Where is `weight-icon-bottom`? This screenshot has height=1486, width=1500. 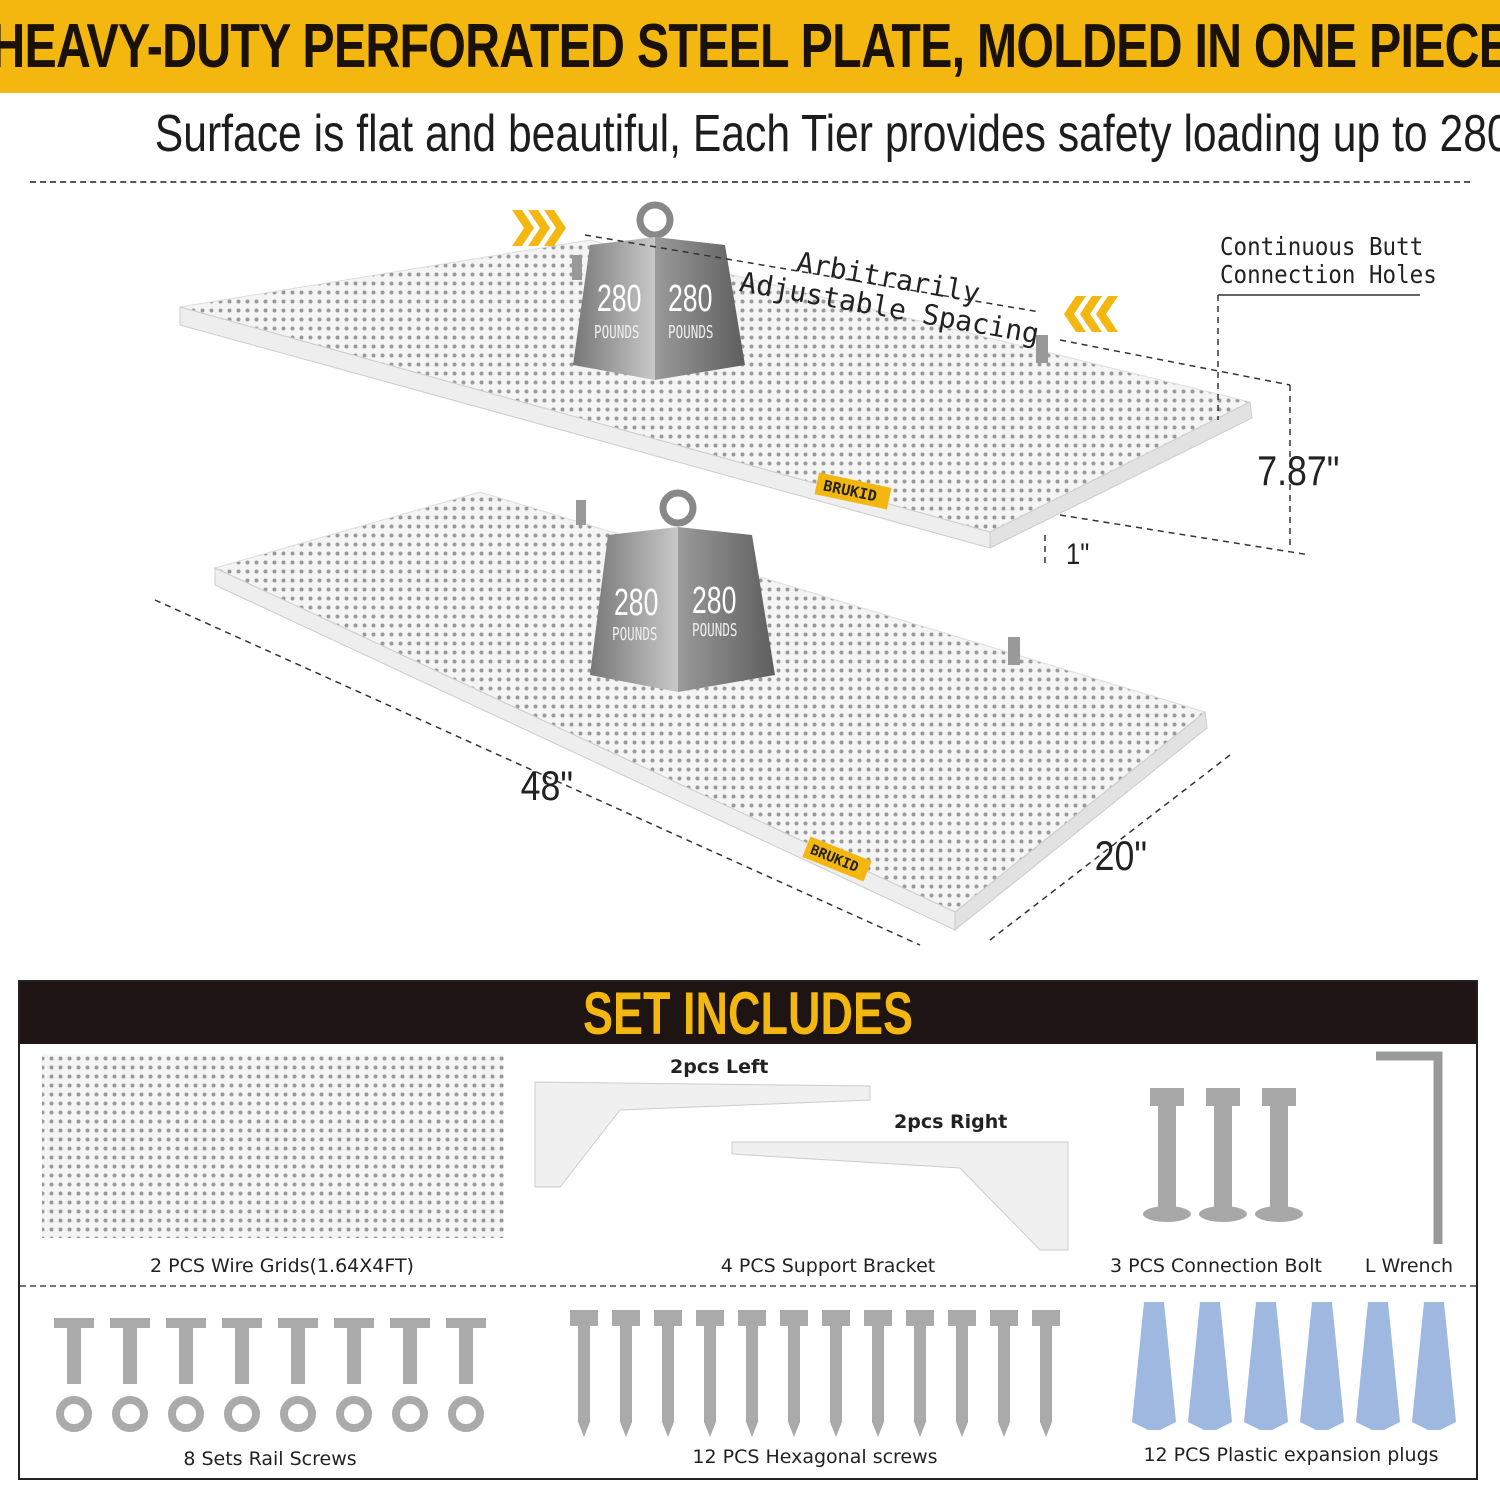
weight-icon-bottom is located at coordinates (682, 590).